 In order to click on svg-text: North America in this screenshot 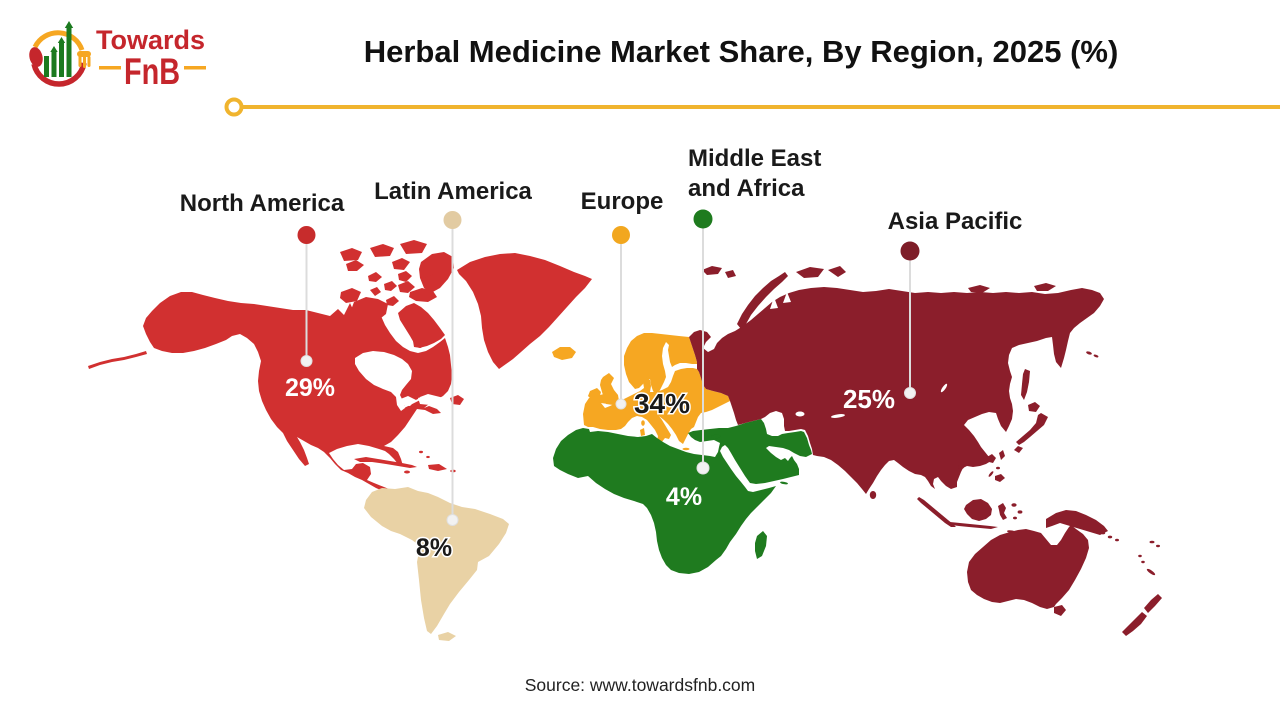, I will do `click(262, 203)`.